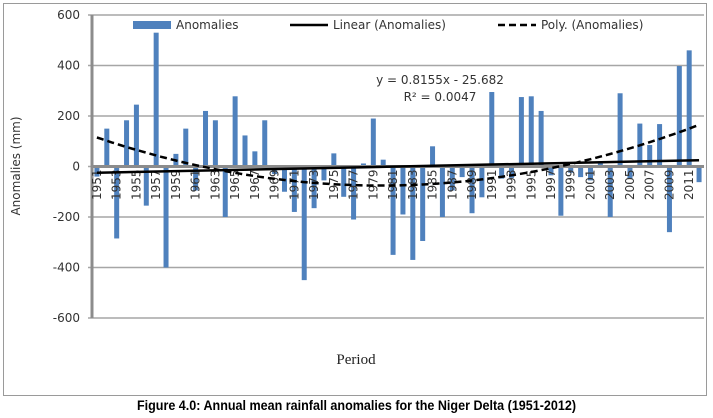 The image size is (713, 418). What do you see at coordinates (68, 66) in the screenshot?
I see `y-tick-label: 400` at bounding box center [68, 66].